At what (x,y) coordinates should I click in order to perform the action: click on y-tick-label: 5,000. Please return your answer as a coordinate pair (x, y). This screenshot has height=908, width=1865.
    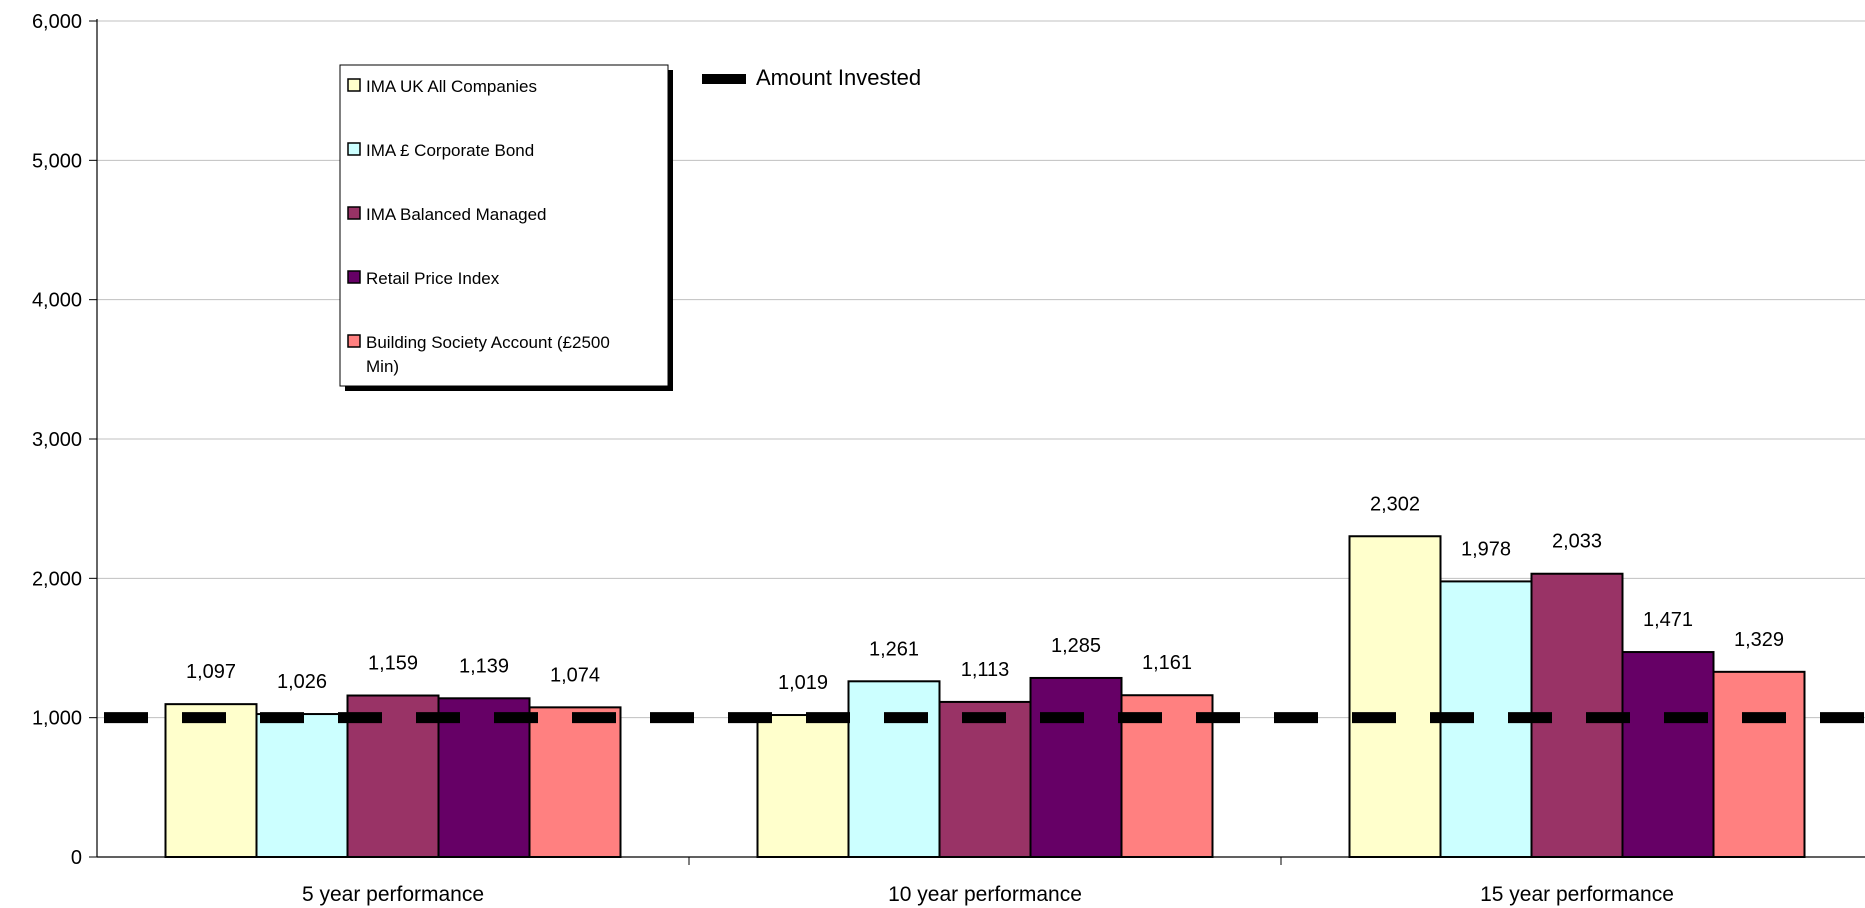
    Looking at the image, I should click on (57, 161).